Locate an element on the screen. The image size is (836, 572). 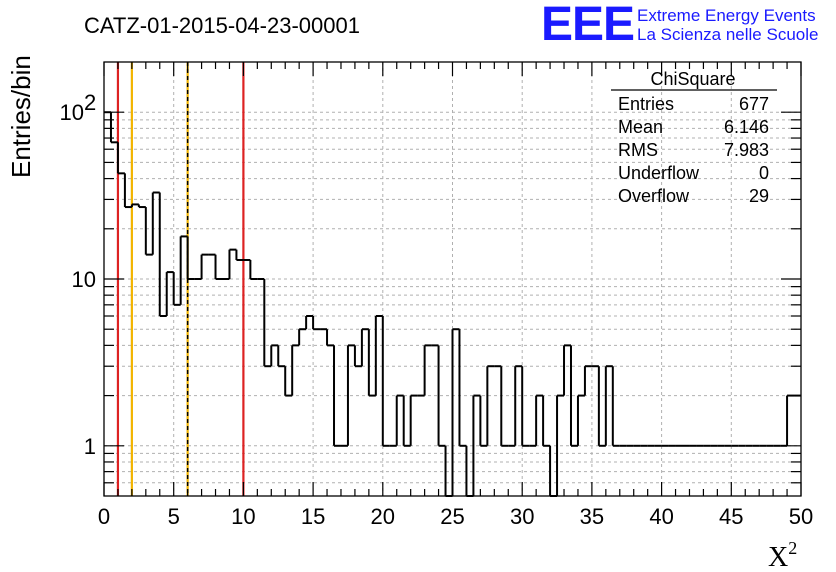
x-tick-label: 45 is located at coordinates (731, 516).